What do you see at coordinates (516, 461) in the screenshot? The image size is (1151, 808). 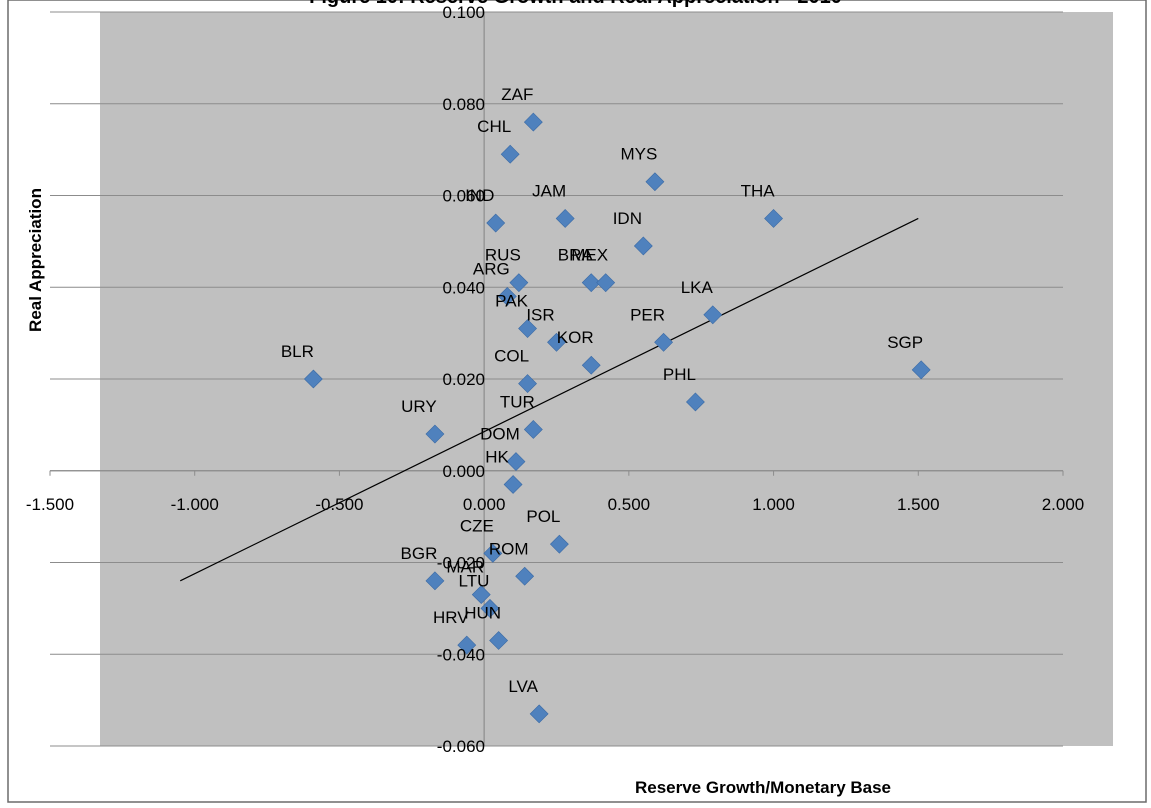 I see `data-point-dom` at bounding box center [516, 461].